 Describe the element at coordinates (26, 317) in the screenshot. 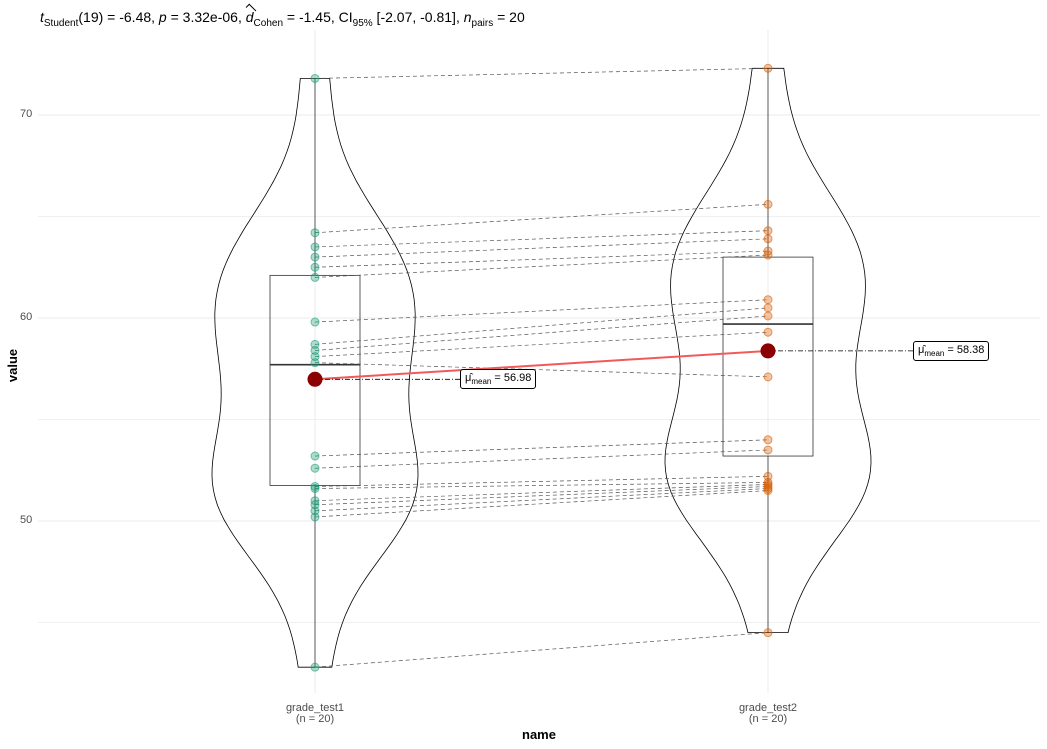

I see `y-tick-label: 60` at that location.